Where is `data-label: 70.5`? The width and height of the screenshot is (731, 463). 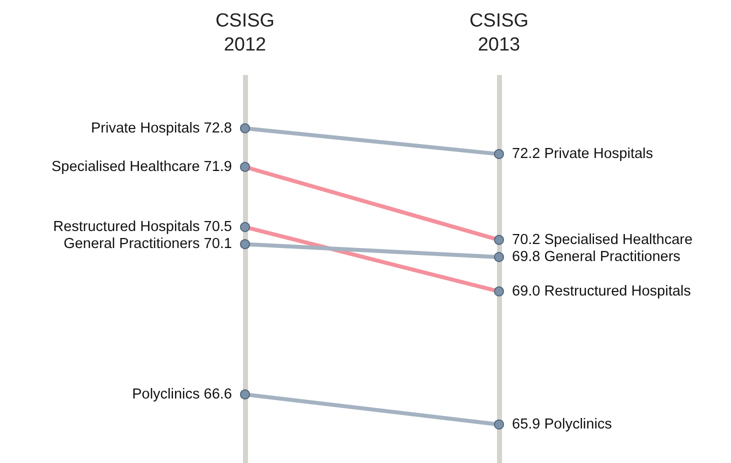 data-label: 70.5 is located at coordinates (218, 227).